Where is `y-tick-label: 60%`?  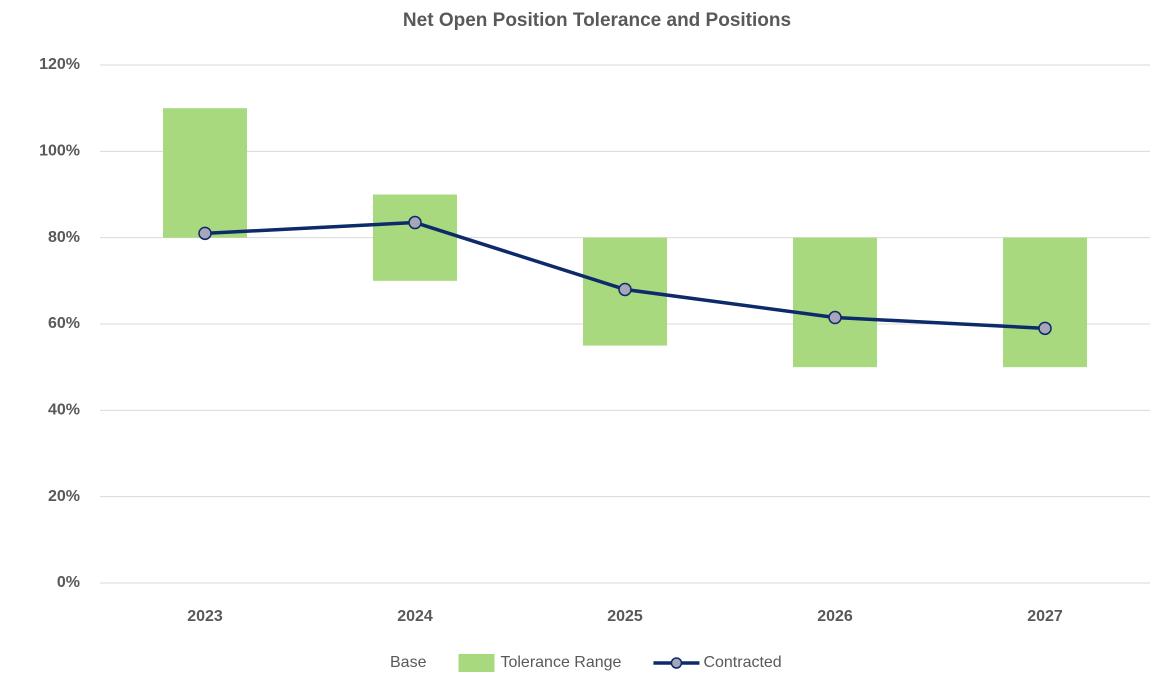 y-tick-label: 60% is located at coordinates (64, 323).